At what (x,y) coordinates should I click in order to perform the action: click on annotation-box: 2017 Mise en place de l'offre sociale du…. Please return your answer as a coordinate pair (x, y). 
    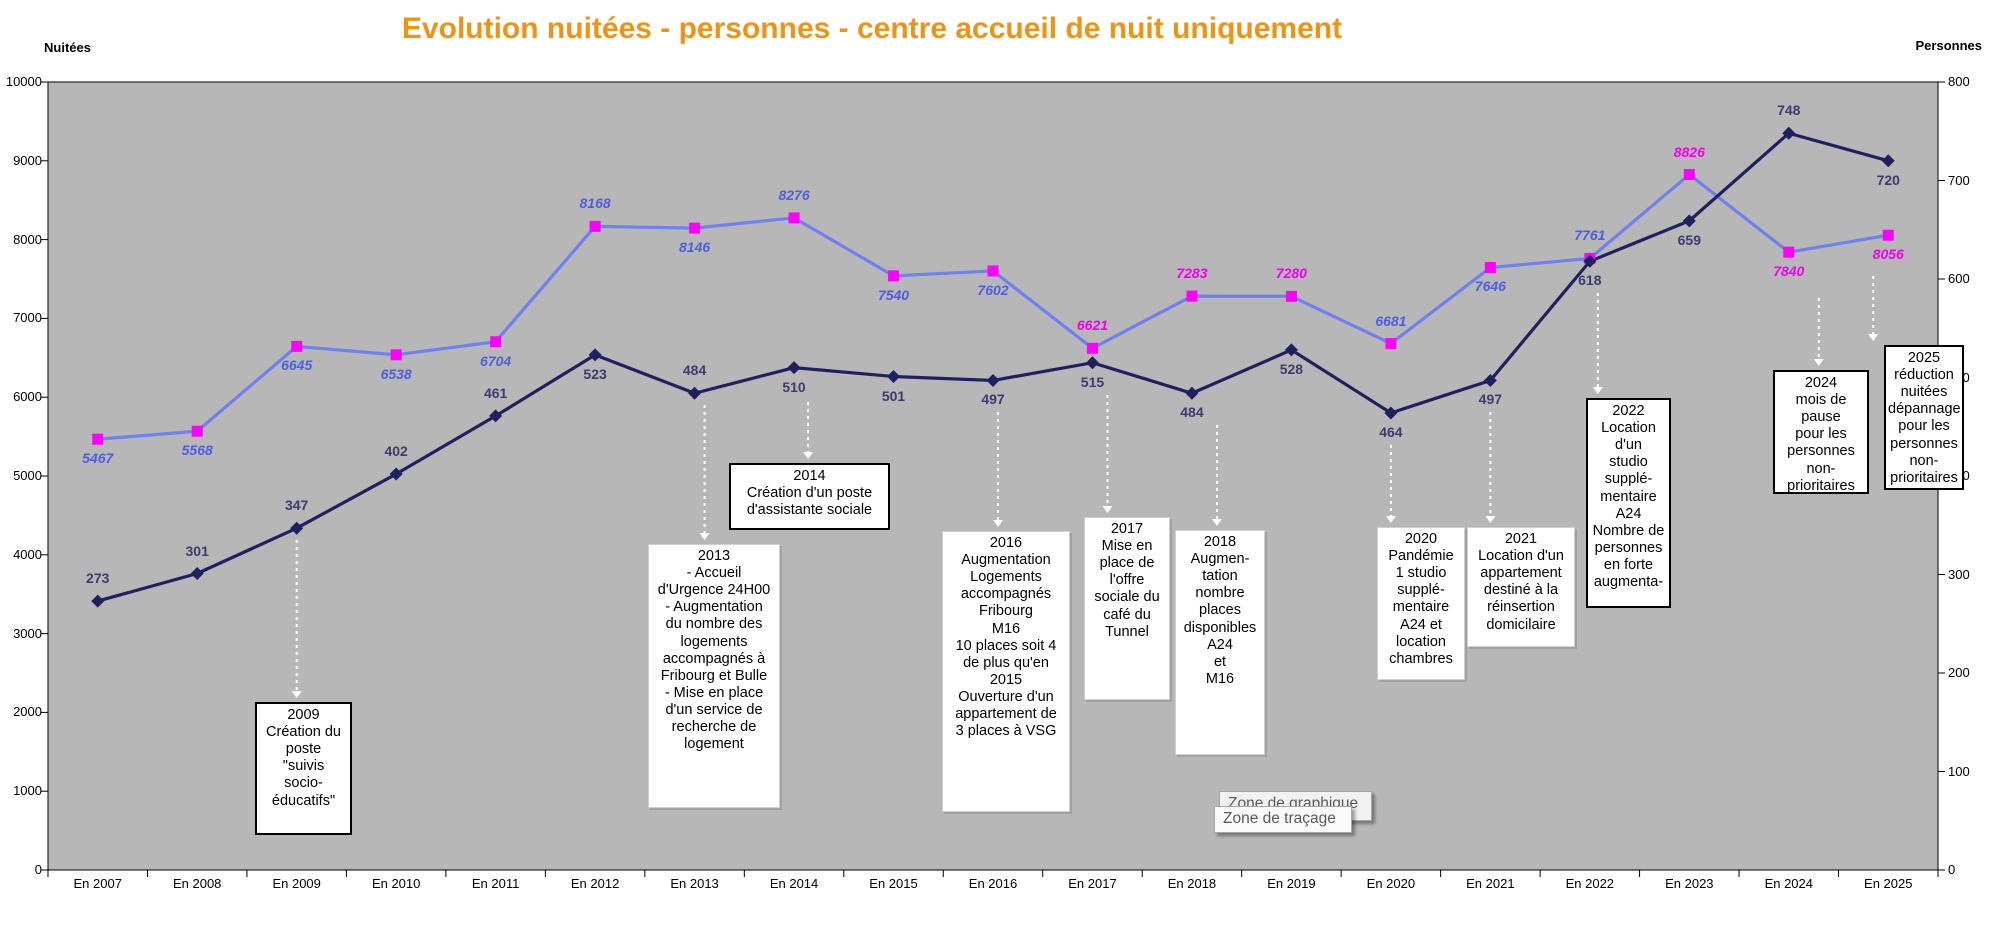
    Looking at the image, I should click on (1127, 608).